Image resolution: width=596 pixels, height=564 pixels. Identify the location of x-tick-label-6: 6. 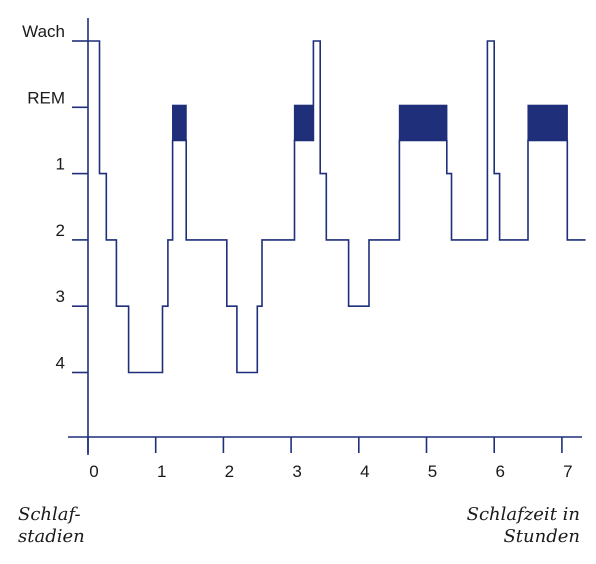
(499, 471).